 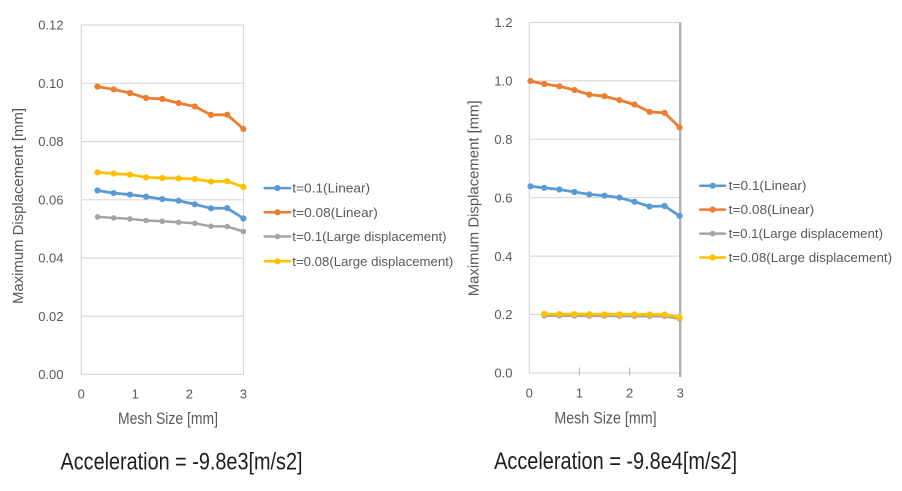 What do you see at coordinates (50, 200) in the screenshot?
I see `svg-text: 0.06` at bounding box center [50, 200].